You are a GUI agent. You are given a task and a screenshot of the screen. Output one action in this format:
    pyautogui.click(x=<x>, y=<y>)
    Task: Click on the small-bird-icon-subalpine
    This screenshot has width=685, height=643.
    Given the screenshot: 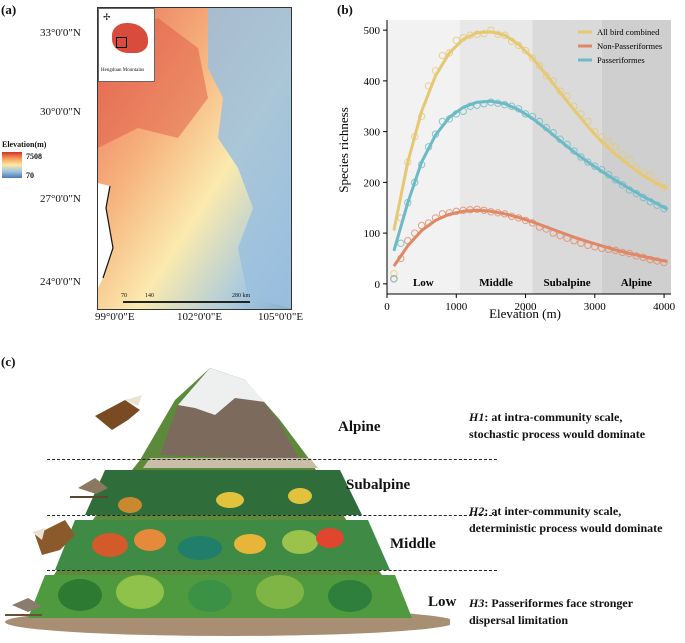 What is the action you would take?
    pyautogui.click(x=89, y=488)
    